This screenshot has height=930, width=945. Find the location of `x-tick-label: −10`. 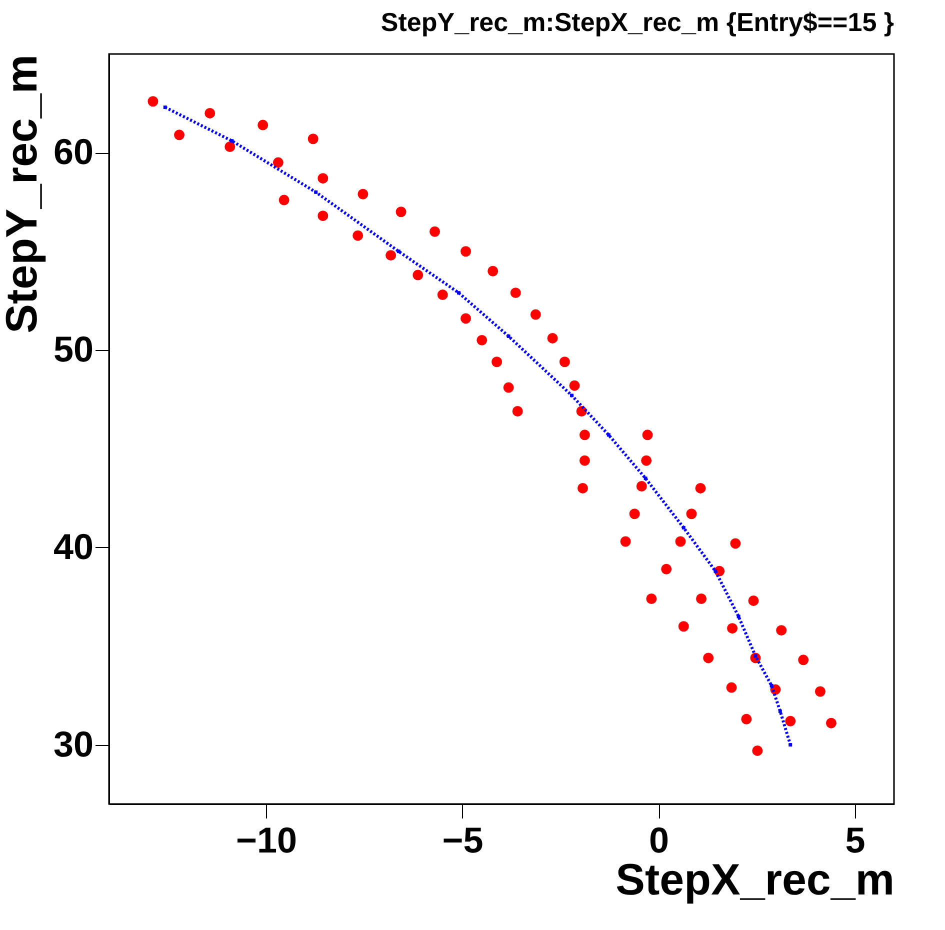

x-tick-label: −10 is located at coordinates (267, 840).